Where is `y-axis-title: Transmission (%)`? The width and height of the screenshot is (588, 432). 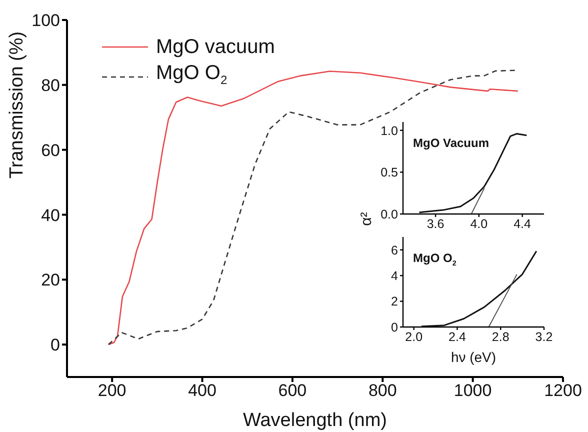
y-axis-title: Transmission (%) is located at coordinates (17, 104).